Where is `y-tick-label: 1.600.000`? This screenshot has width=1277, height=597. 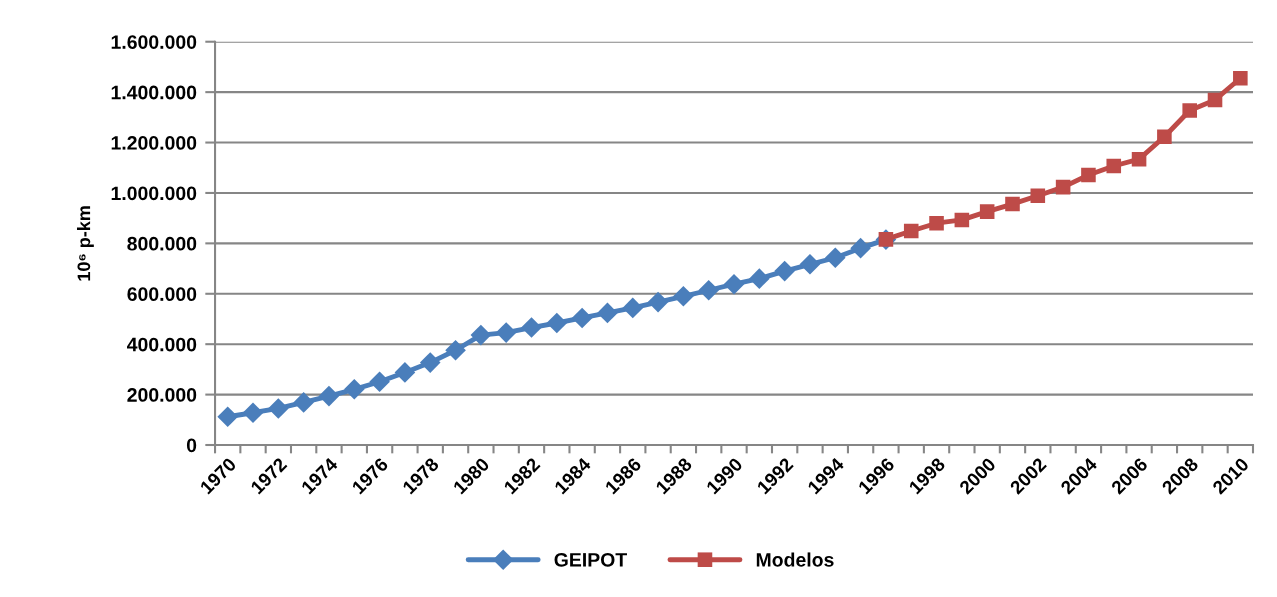 y-tick-label: 1.600.000 is located at coordinates (154, 42).